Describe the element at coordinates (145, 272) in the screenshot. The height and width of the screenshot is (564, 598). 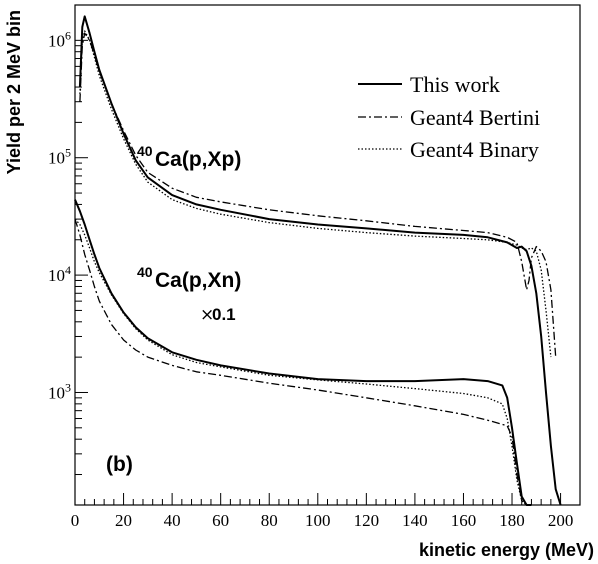
I see `reaction-label-xn-sup: 40` at that location.